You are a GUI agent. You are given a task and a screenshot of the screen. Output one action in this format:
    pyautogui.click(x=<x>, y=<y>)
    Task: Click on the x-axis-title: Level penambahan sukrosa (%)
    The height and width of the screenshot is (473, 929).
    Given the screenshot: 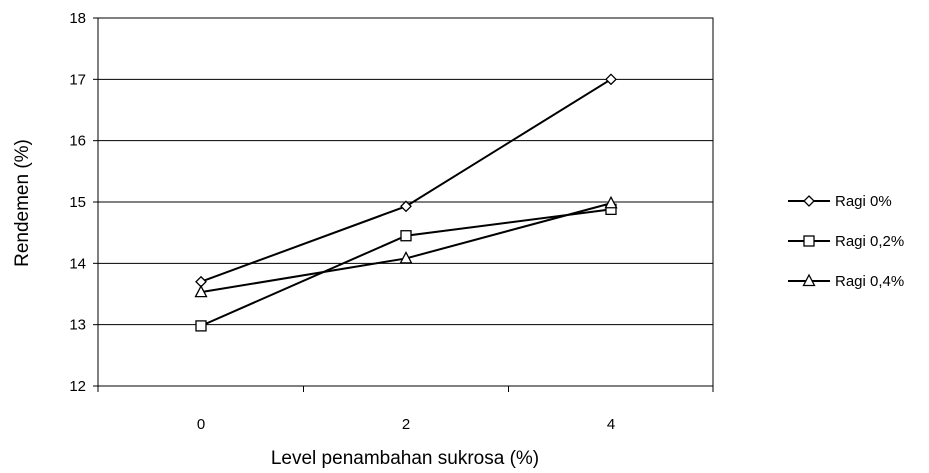 What is the action you would take?
    pyautogui.click(x=405, y=458)
    